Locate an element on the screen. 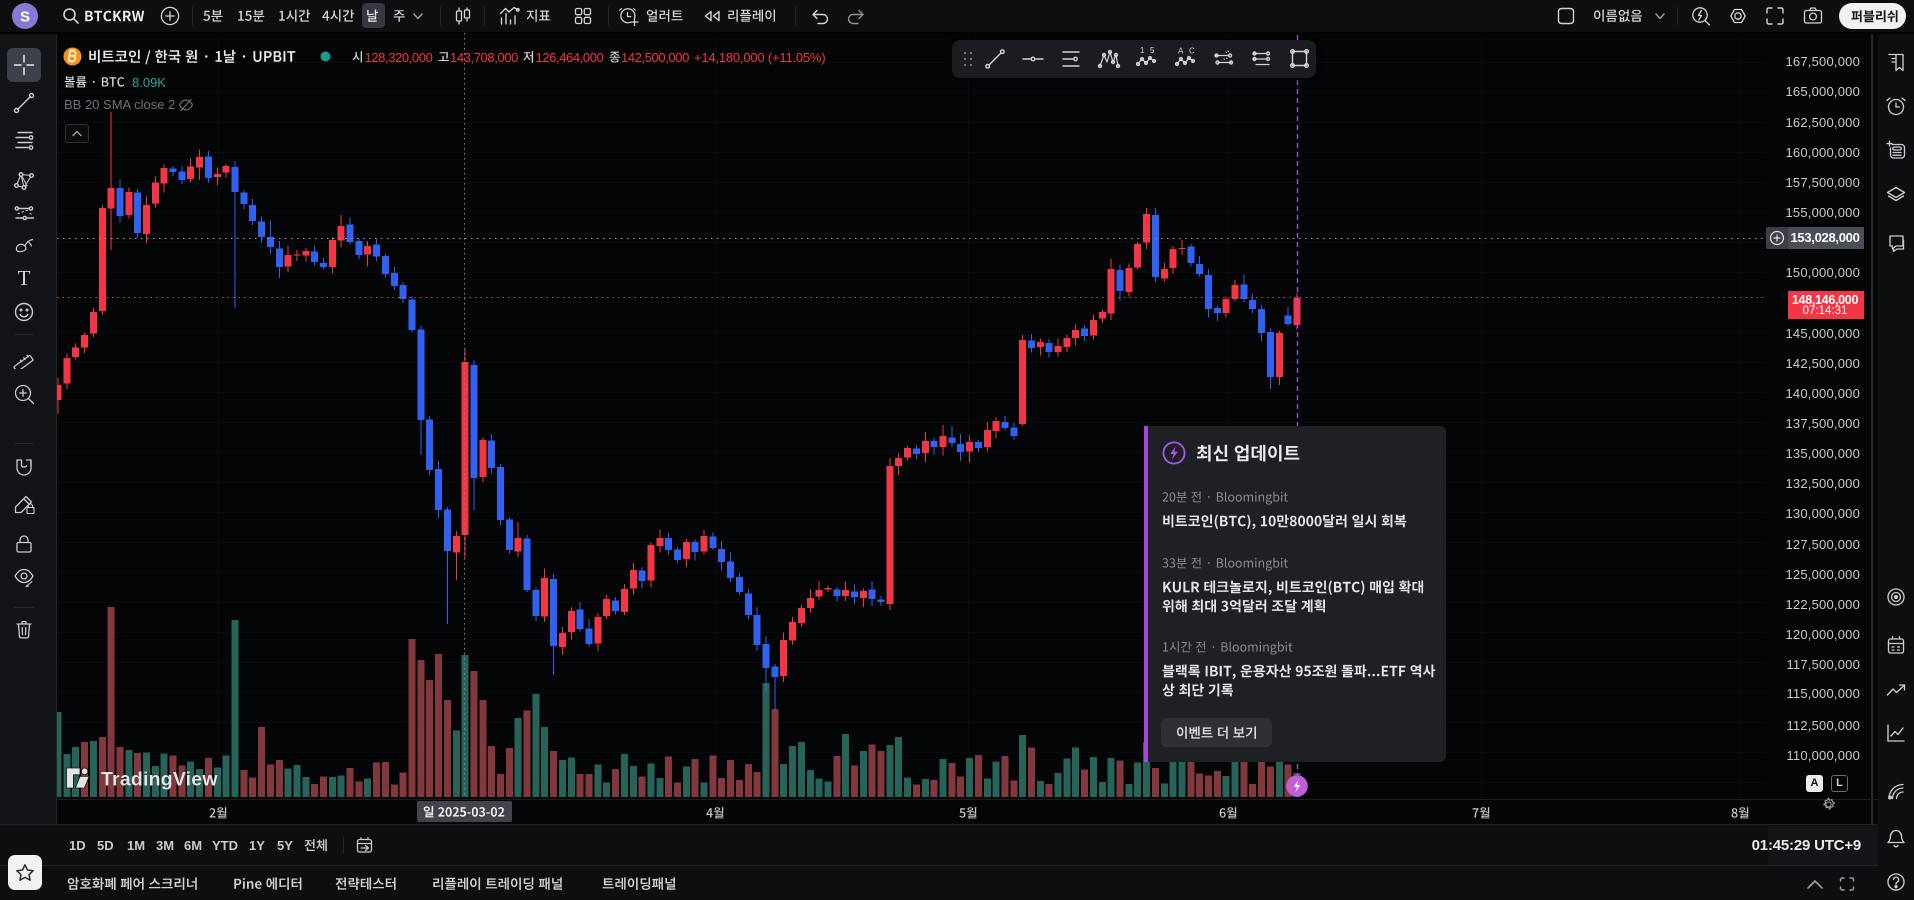  svg-text: C is located at coordinates (1192, 51).